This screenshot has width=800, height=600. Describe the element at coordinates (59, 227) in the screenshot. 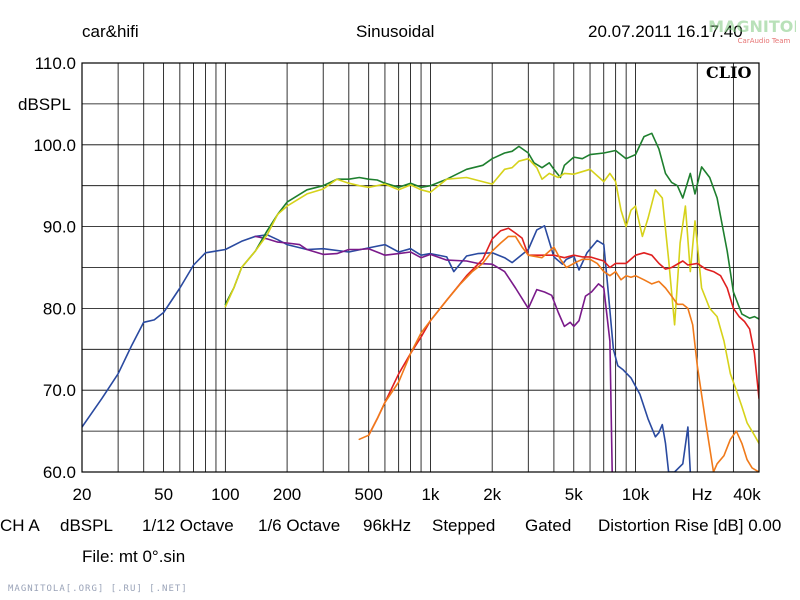

I see `y-tick-label: 90.0` at that location.